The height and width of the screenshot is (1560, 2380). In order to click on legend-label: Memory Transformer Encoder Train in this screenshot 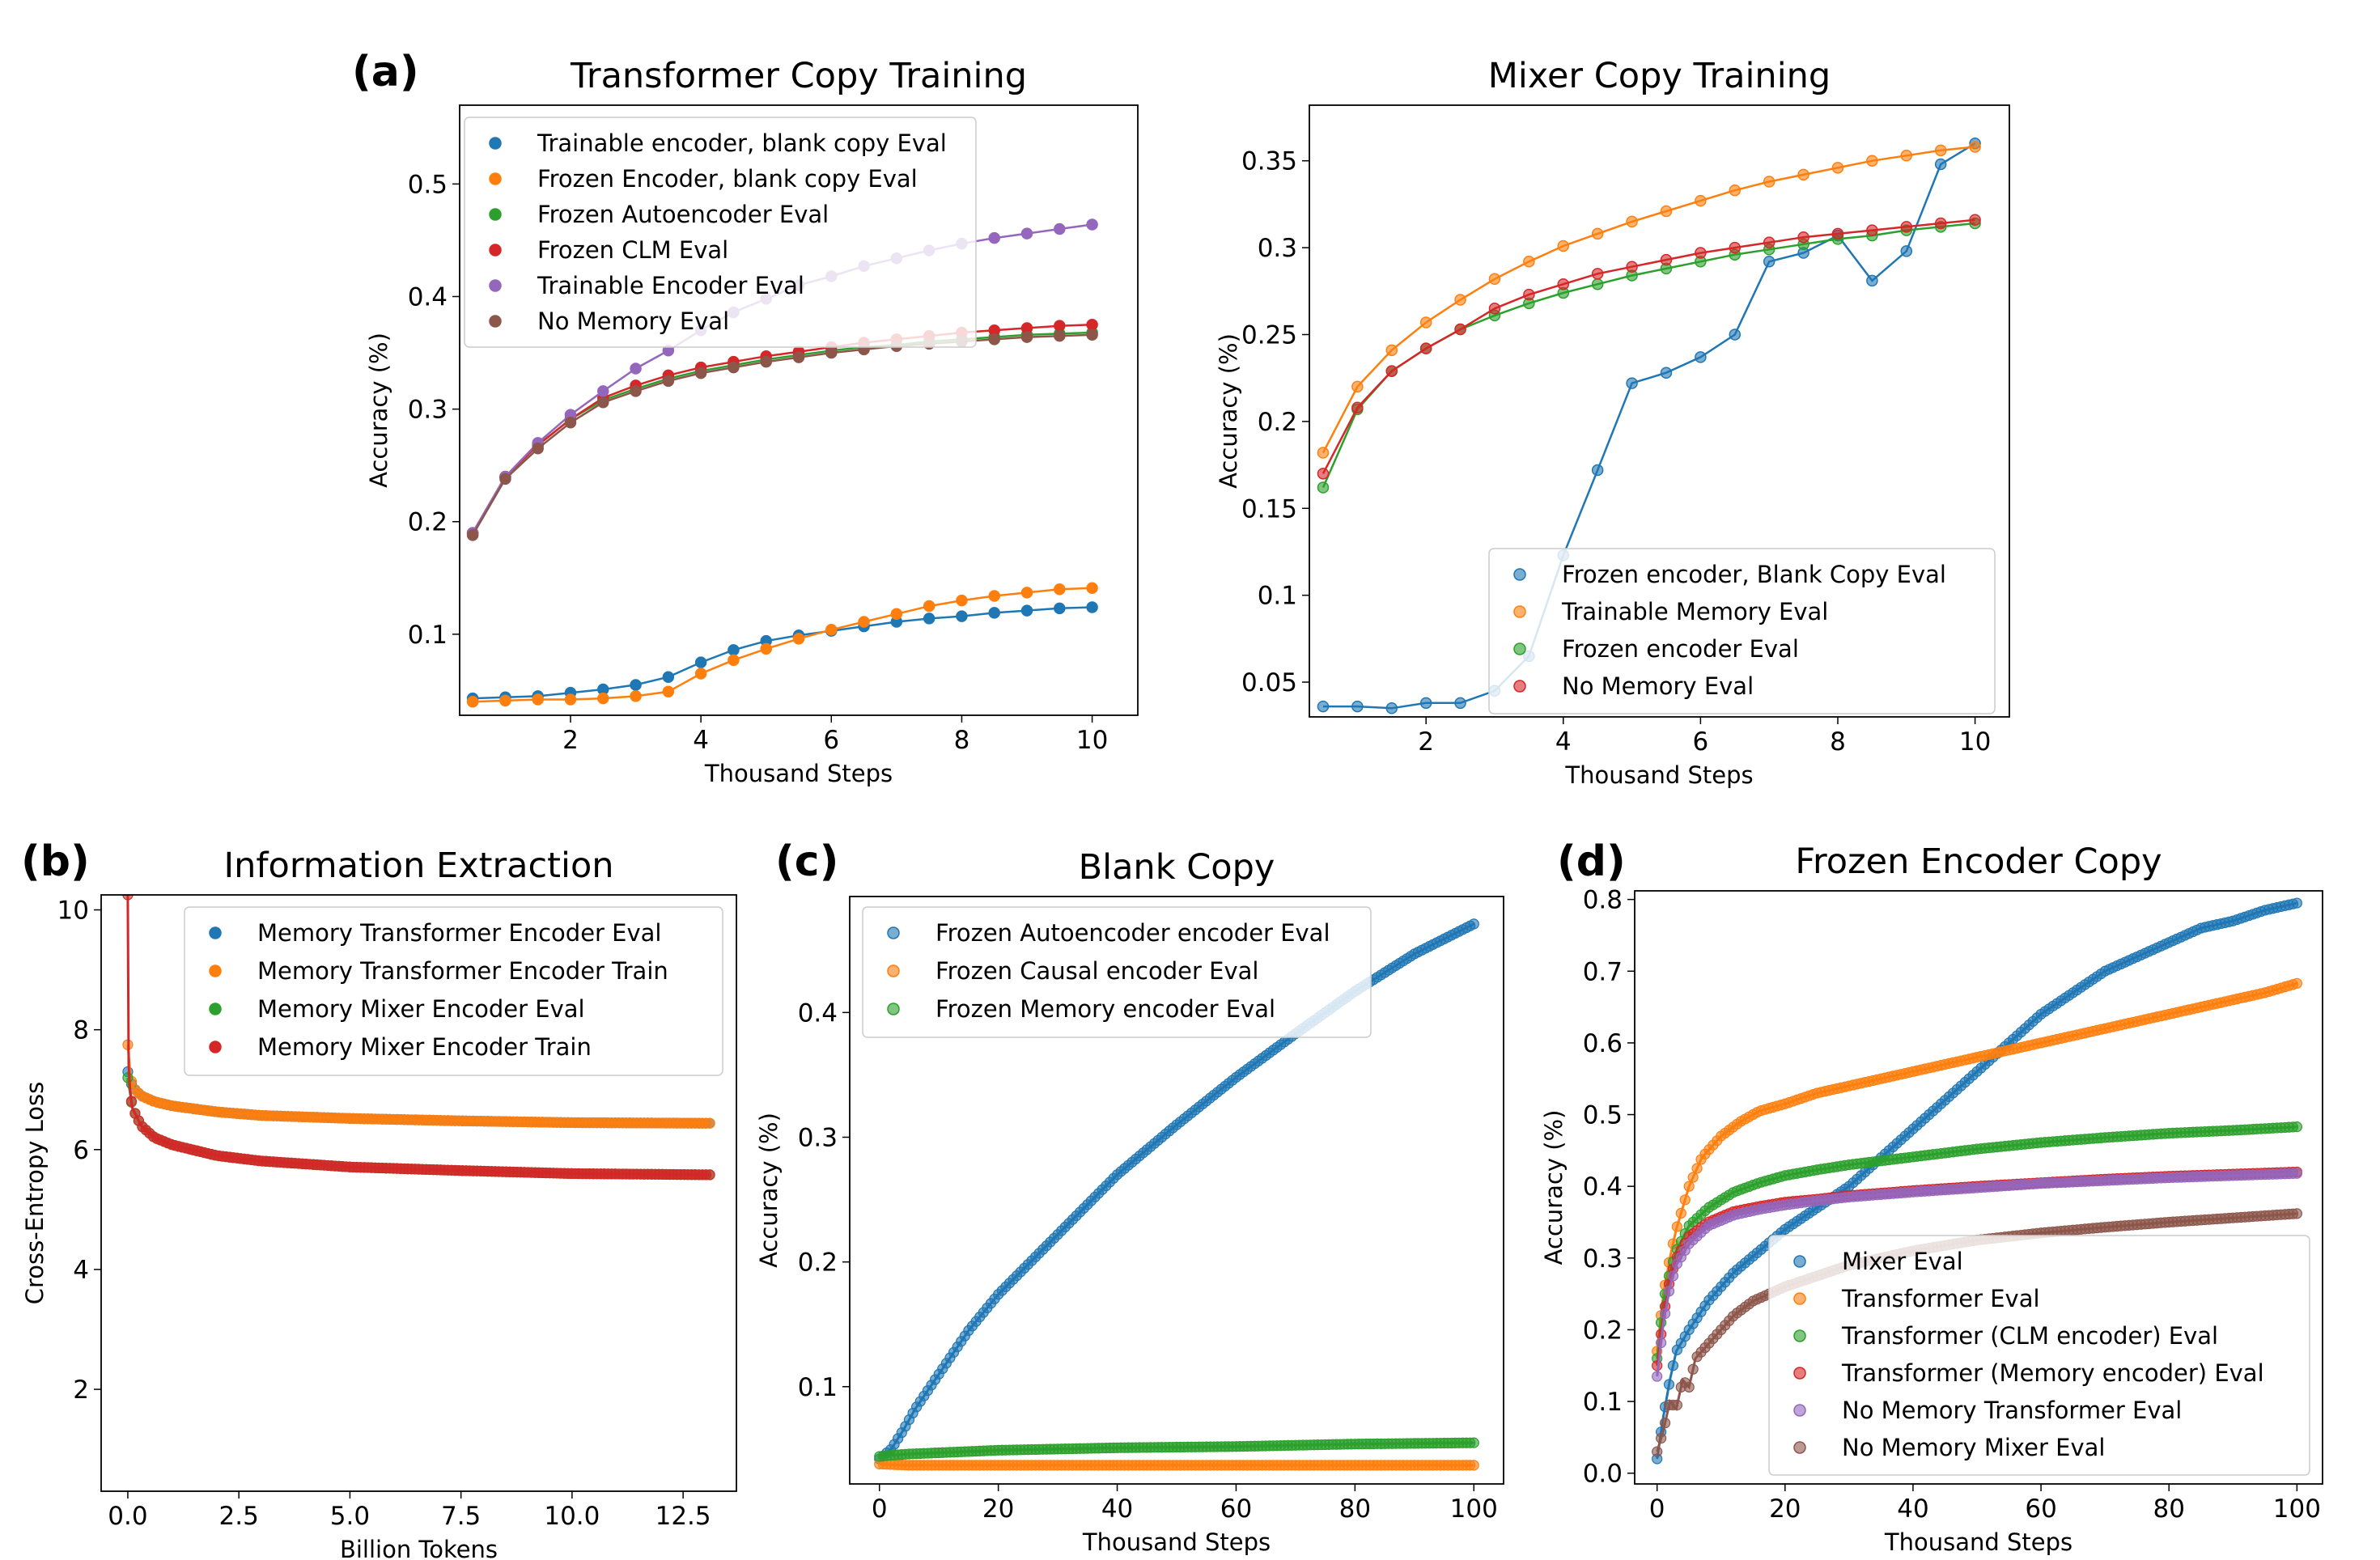, I will do `click(462, 971)`.